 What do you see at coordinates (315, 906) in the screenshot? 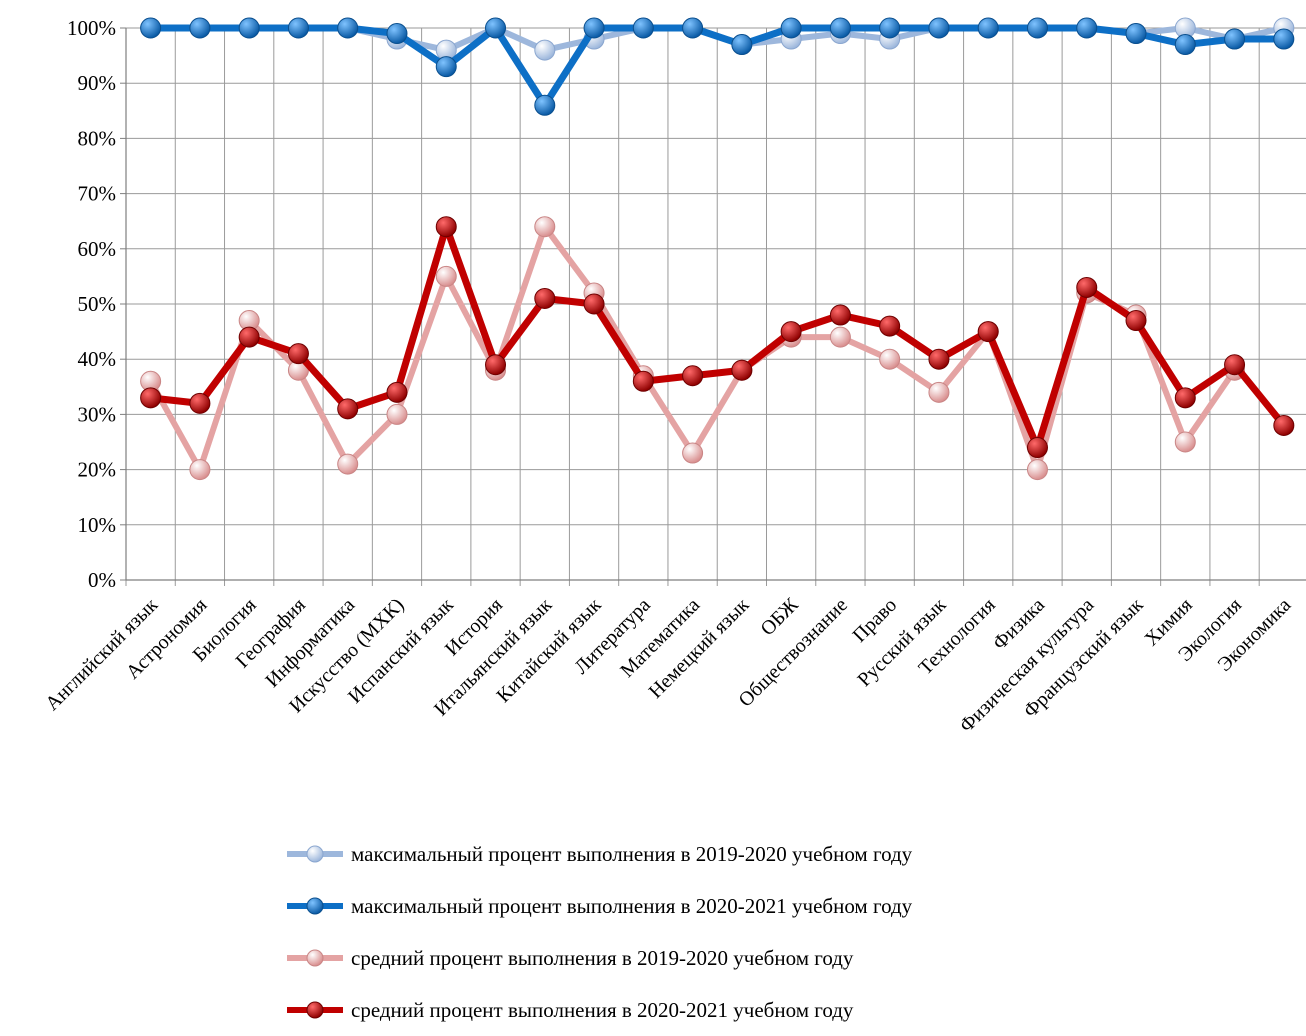
I see `legend-swatch-max-2020` at bounding box center [315, 906].